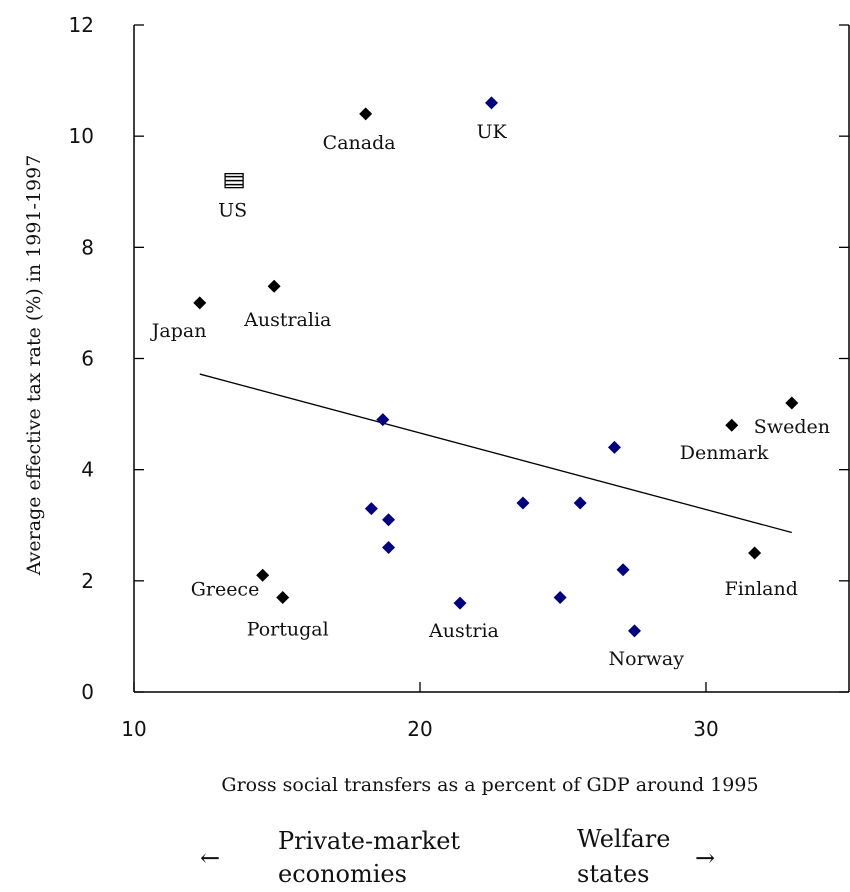  I want to click on private-market-label-line1: Private-market, so click(369, 841).